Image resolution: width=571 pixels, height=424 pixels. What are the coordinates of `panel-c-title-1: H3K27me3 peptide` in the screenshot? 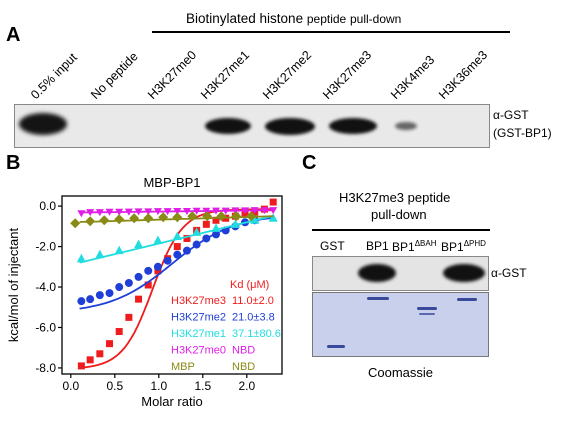 It's located at (395, 197).